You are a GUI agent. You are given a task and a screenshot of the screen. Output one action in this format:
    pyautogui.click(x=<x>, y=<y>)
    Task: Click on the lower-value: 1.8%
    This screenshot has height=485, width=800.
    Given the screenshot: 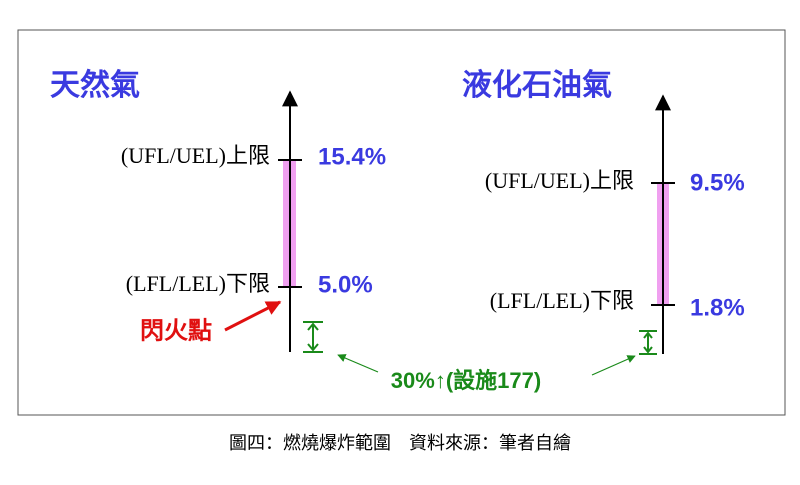 What is the action you would take?
    pyautogui.click(x=717, y=307)
    